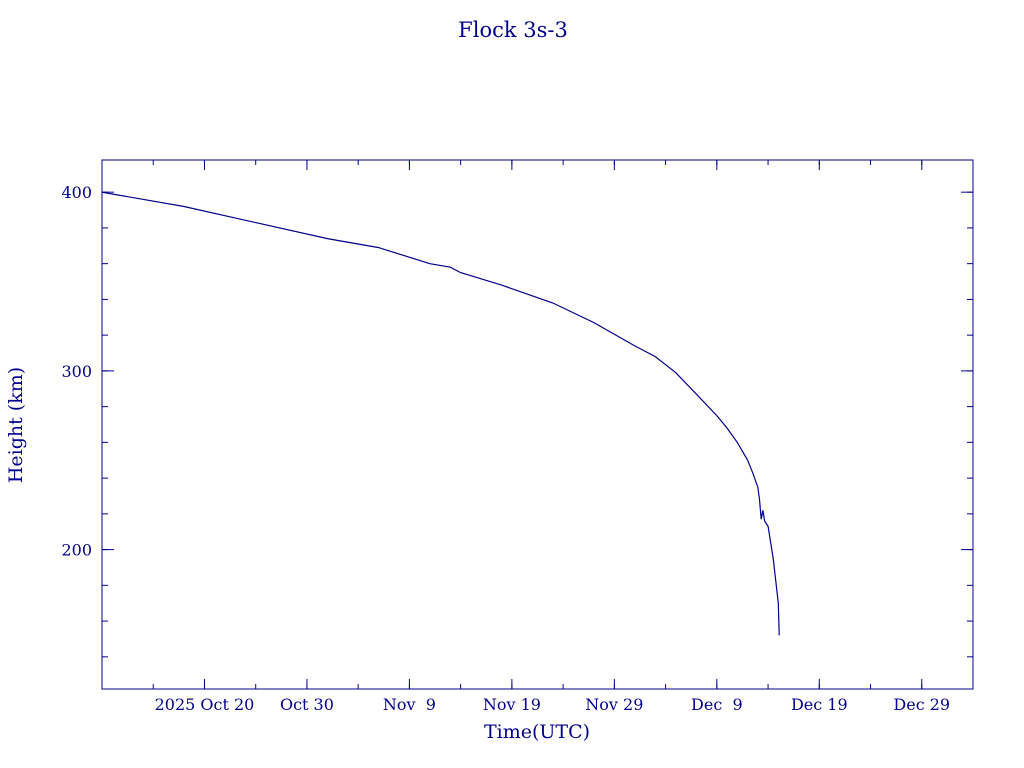 This screenshot has width=1024, height=768. I want to click on chart-title: Flock 3s-3, so click(513, 30).